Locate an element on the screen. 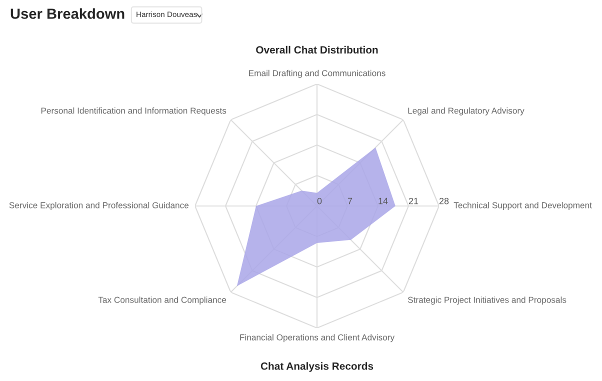 The height and width of the screenshot is (381, 602). text: User Breakdown is located at coordinates (67, 13).